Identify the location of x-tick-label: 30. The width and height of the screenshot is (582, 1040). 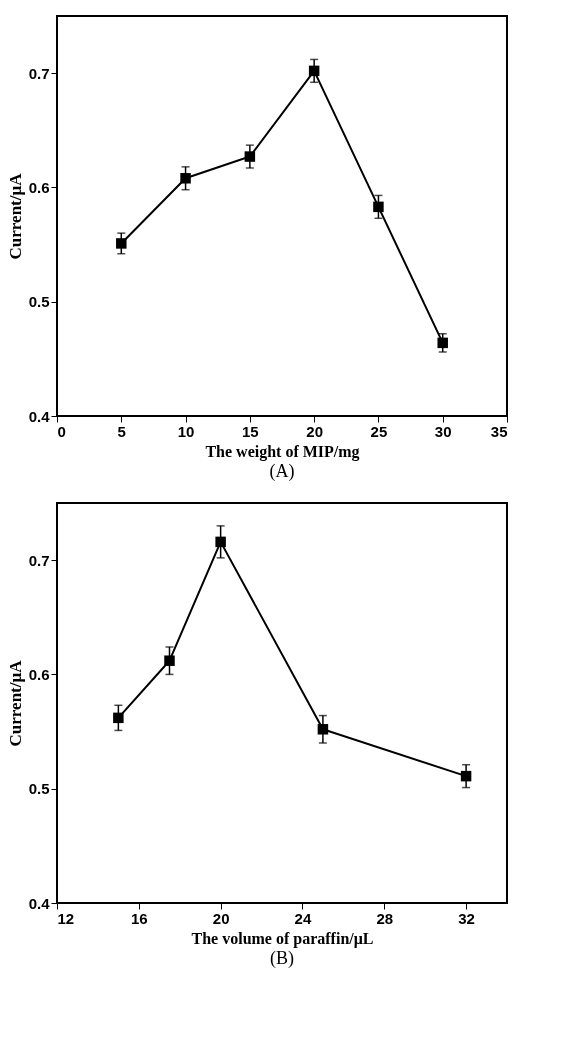
(443, 431).